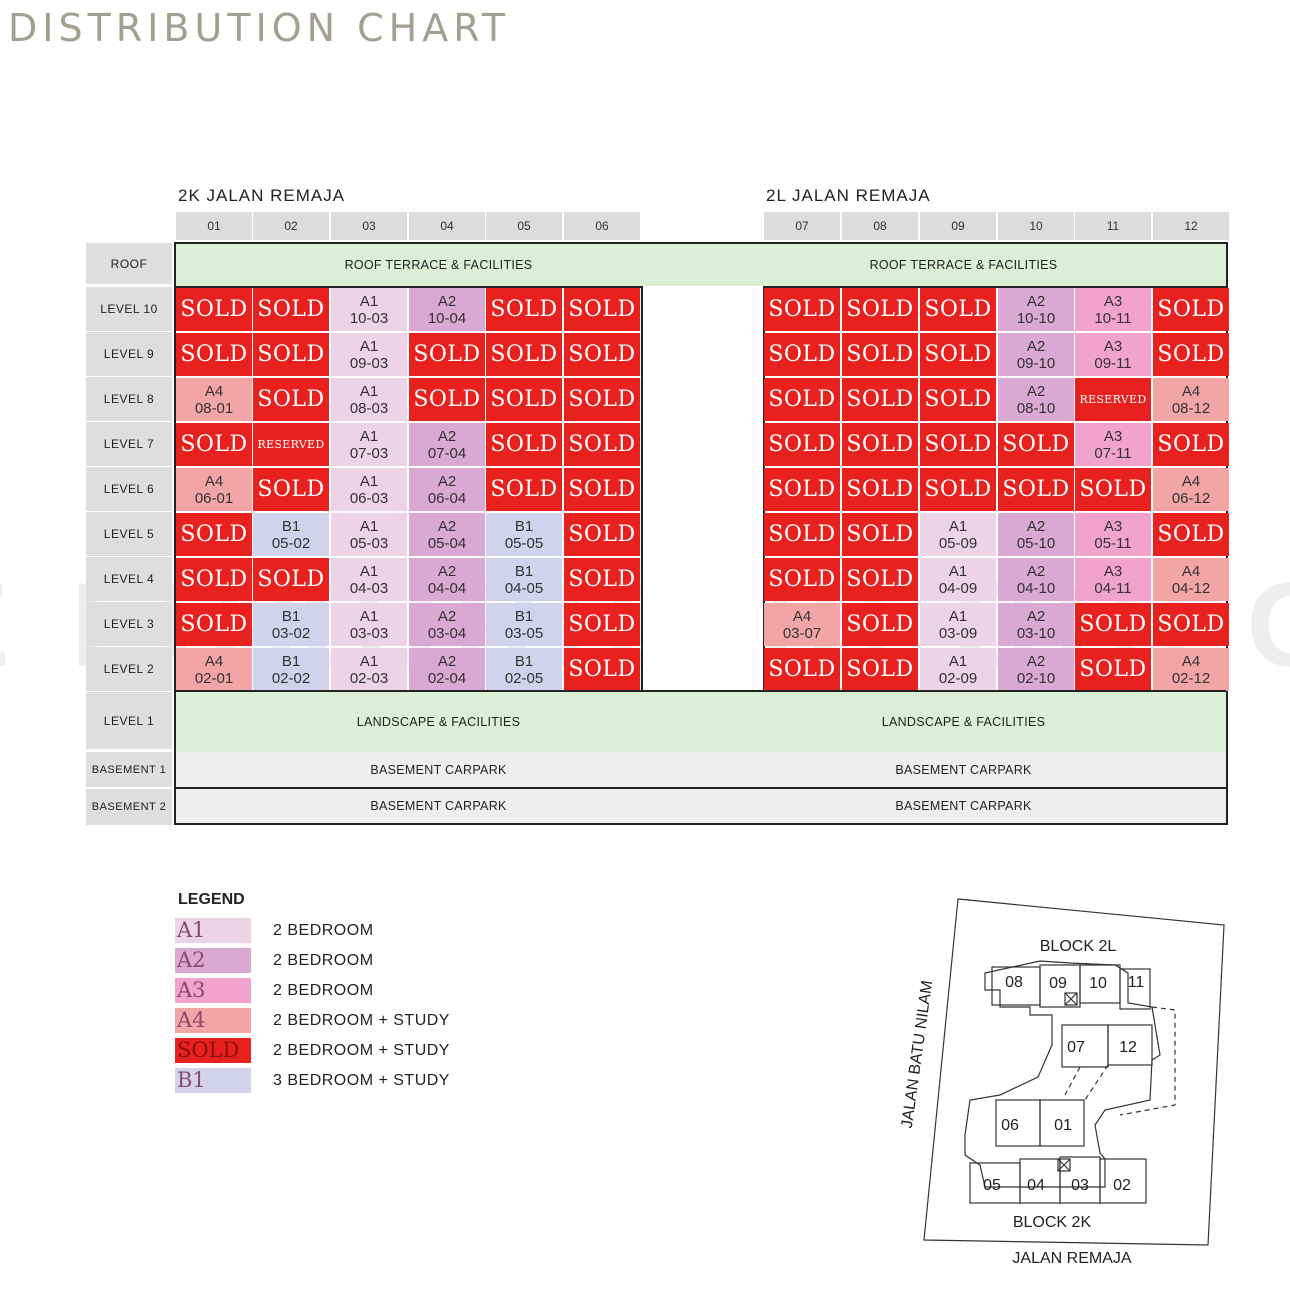 This screenshot has width=1290, height=1304. What do you see at coordinates (602, 669) in the screenshot?
I see `unit-cell-level-2-col-06: SOLD` at bounding box center [602, 669].